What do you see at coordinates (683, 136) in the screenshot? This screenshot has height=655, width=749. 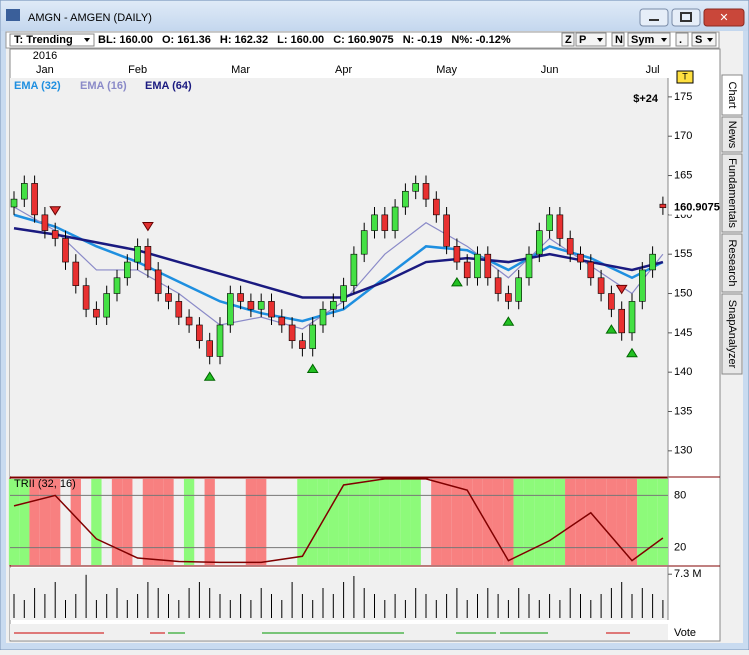 I see `y-tick-label: 170` at bounding box center [683, 136].